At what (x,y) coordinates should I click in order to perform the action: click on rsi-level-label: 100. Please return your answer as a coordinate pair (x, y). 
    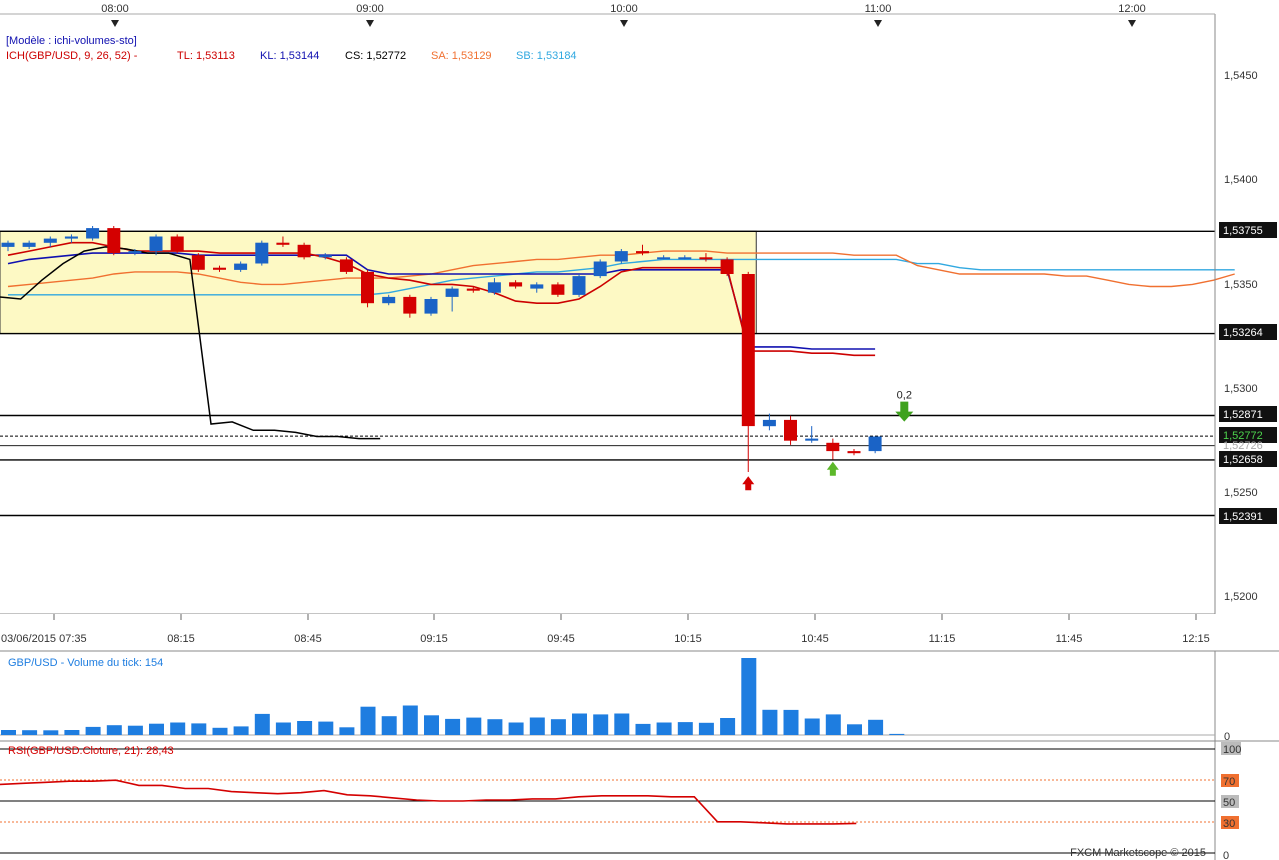
    Looking at the image, I should click on (1232, 750).